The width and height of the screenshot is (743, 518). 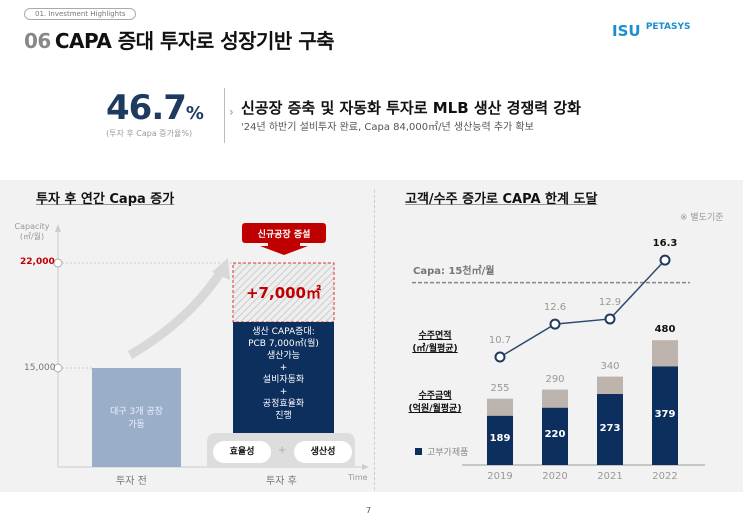 What do you see at coordinates (283, 416) in the screenshot?
I see `line: 진행` at bounding box center [283, 416].